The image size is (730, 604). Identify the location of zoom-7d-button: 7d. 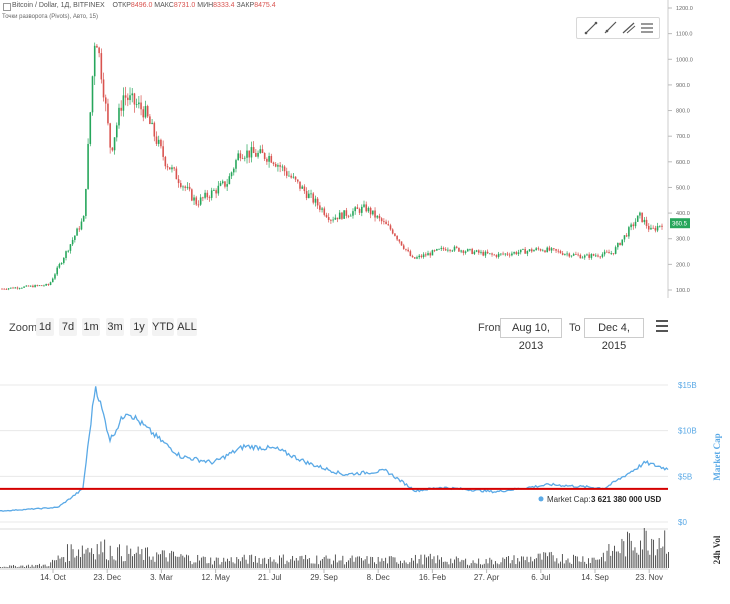
(68, 327).